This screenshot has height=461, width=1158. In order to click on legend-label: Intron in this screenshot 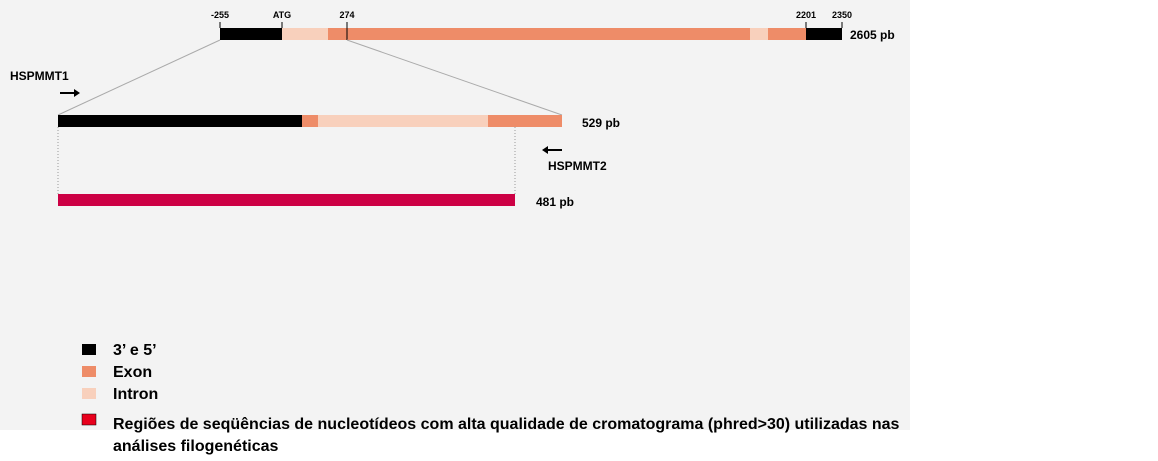, I will do `click(135, 394)`.